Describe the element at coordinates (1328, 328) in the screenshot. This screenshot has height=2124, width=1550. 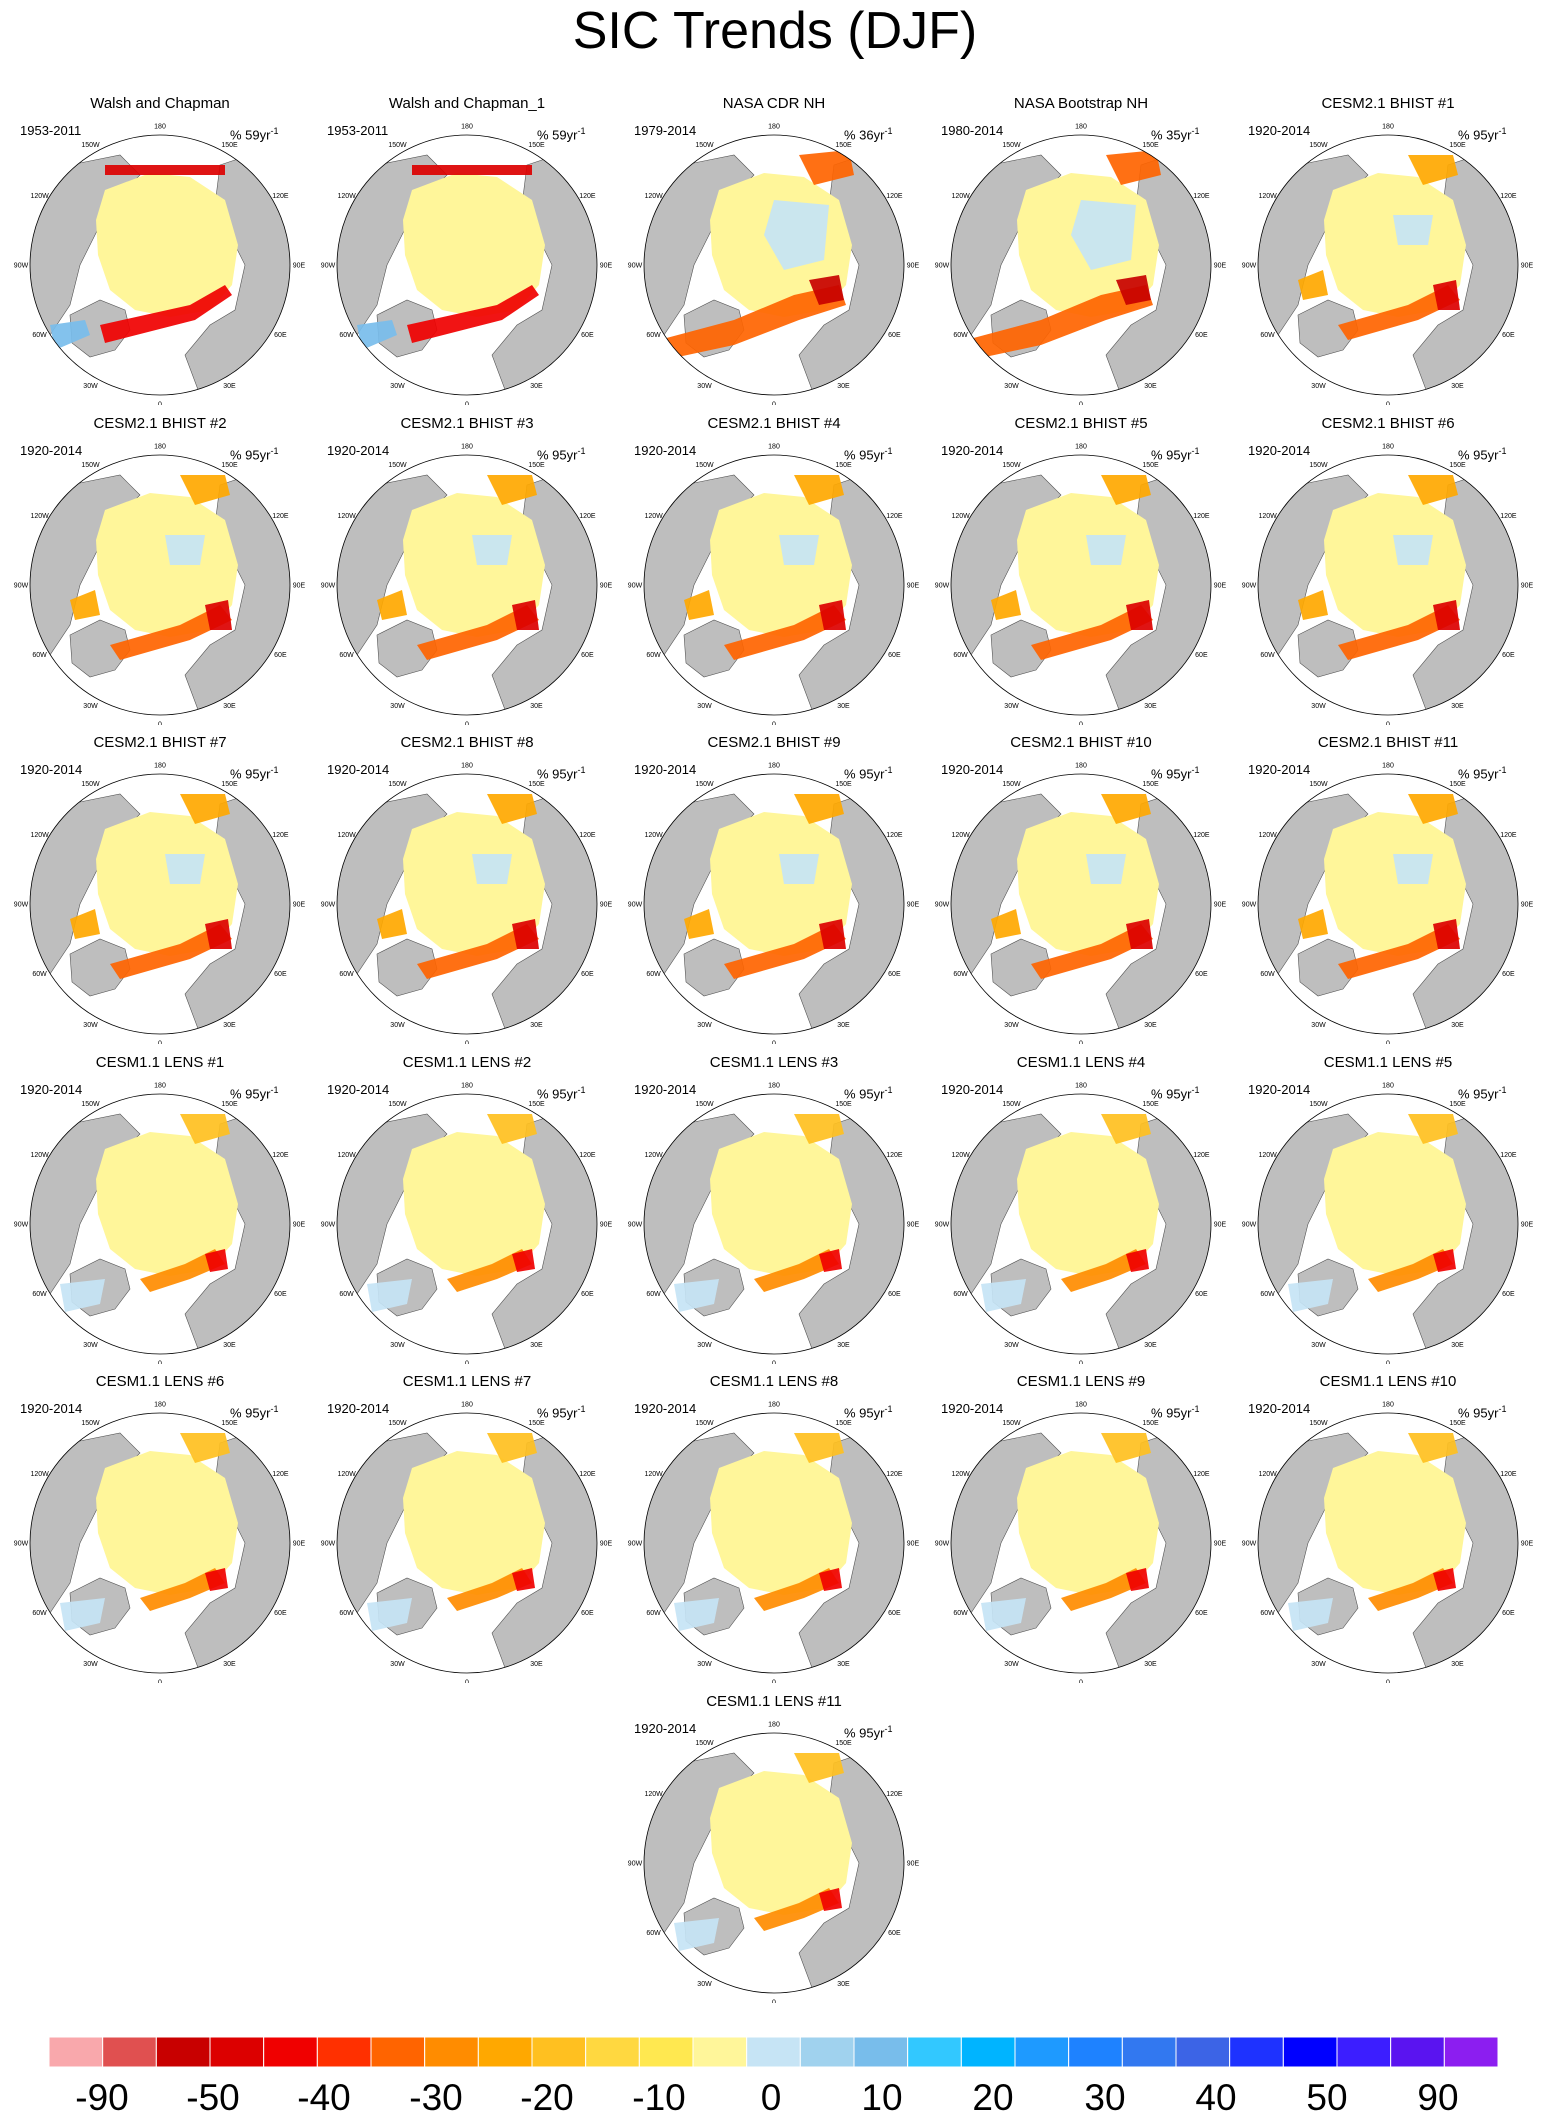
I see `land-greenland` at that location.